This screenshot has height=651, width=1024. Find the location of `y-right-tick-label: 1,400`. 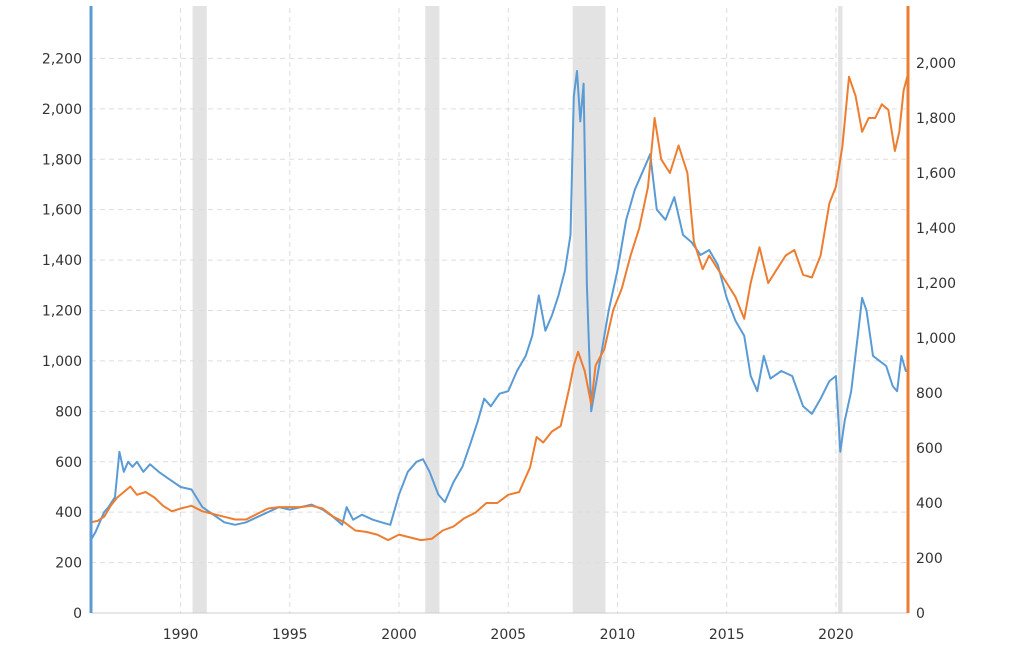

y-right-tick-label: 1,400 is located at coordinates (936, 229).